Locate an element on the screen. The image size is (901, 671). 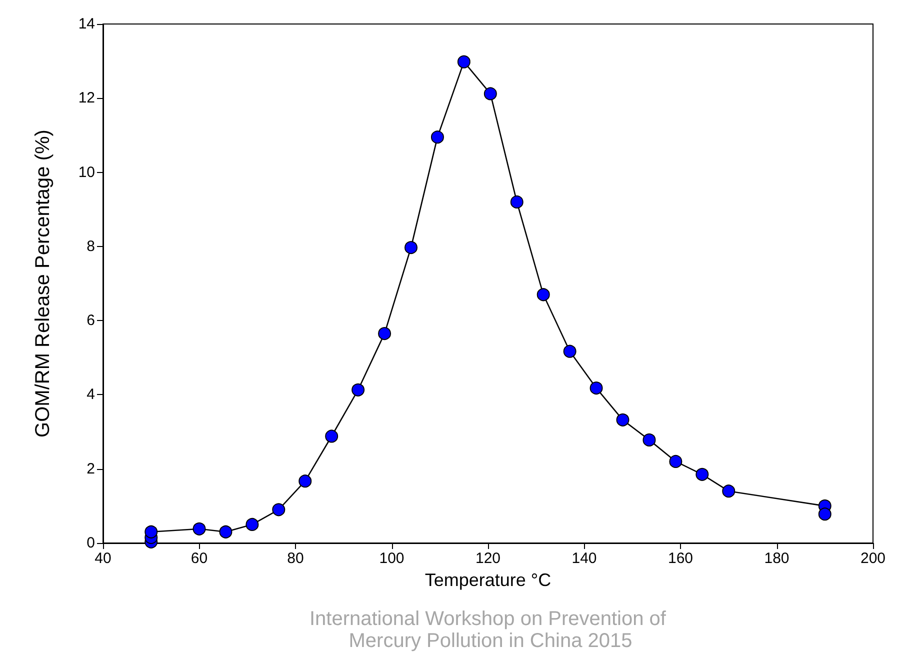
x-tick-label: 200 is located at coordinates (873, 558).